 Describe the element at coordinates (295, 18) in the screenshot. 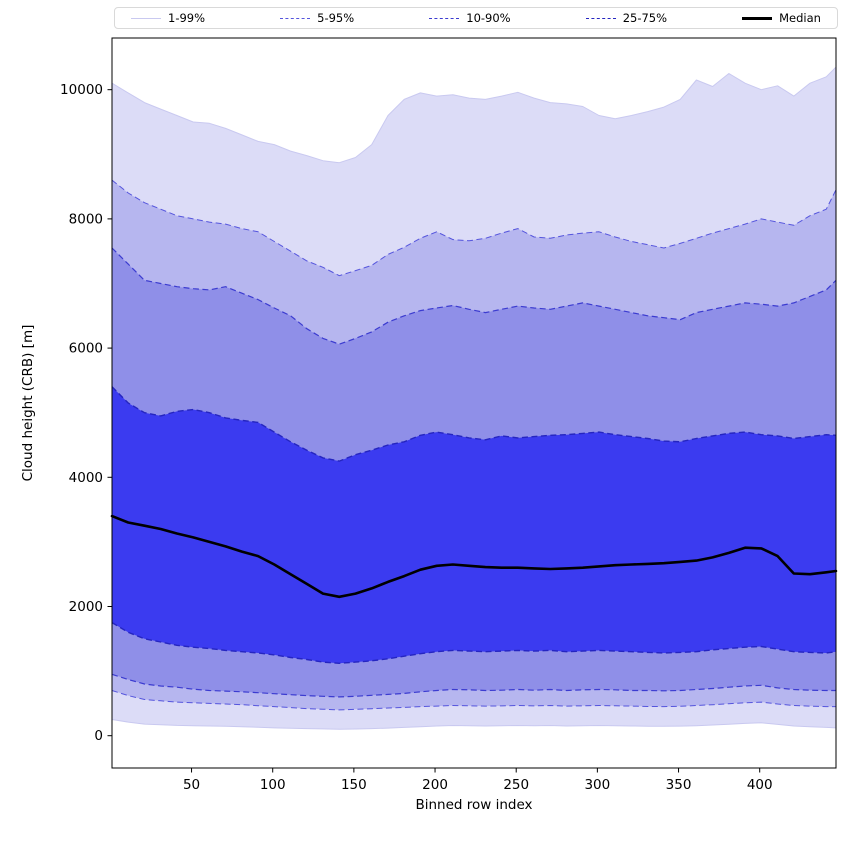

I see `legend-line-sample-5-95%` at that location.